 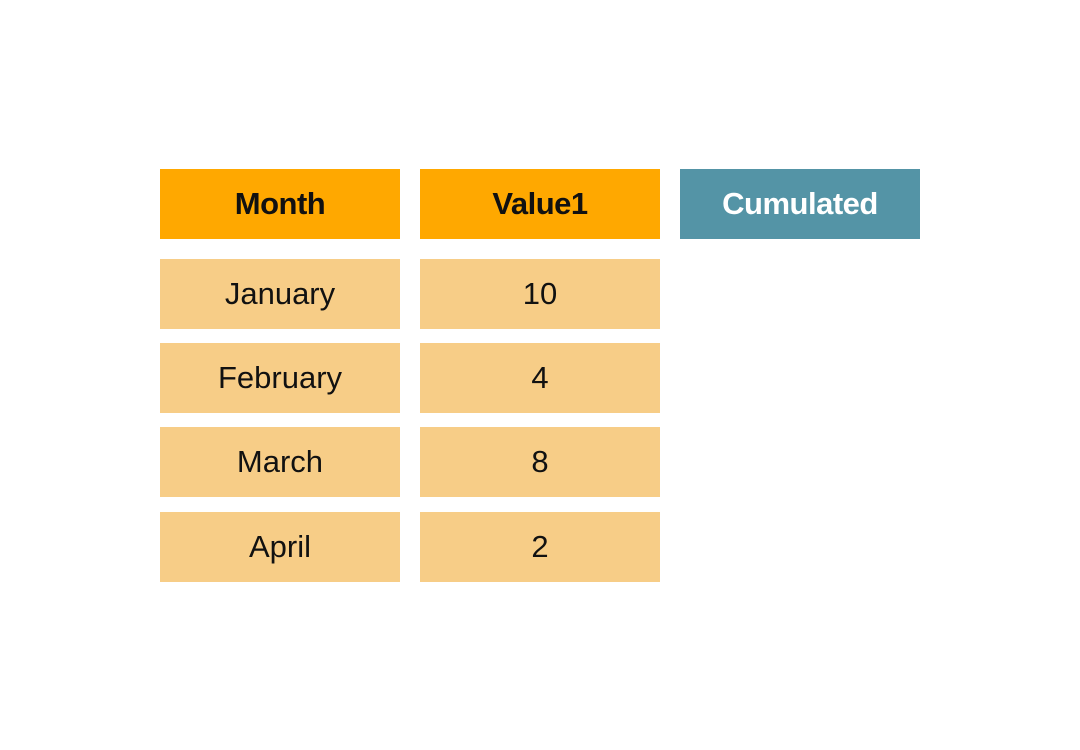 I want to click on month-cell: January, so click(x=280, y=294).